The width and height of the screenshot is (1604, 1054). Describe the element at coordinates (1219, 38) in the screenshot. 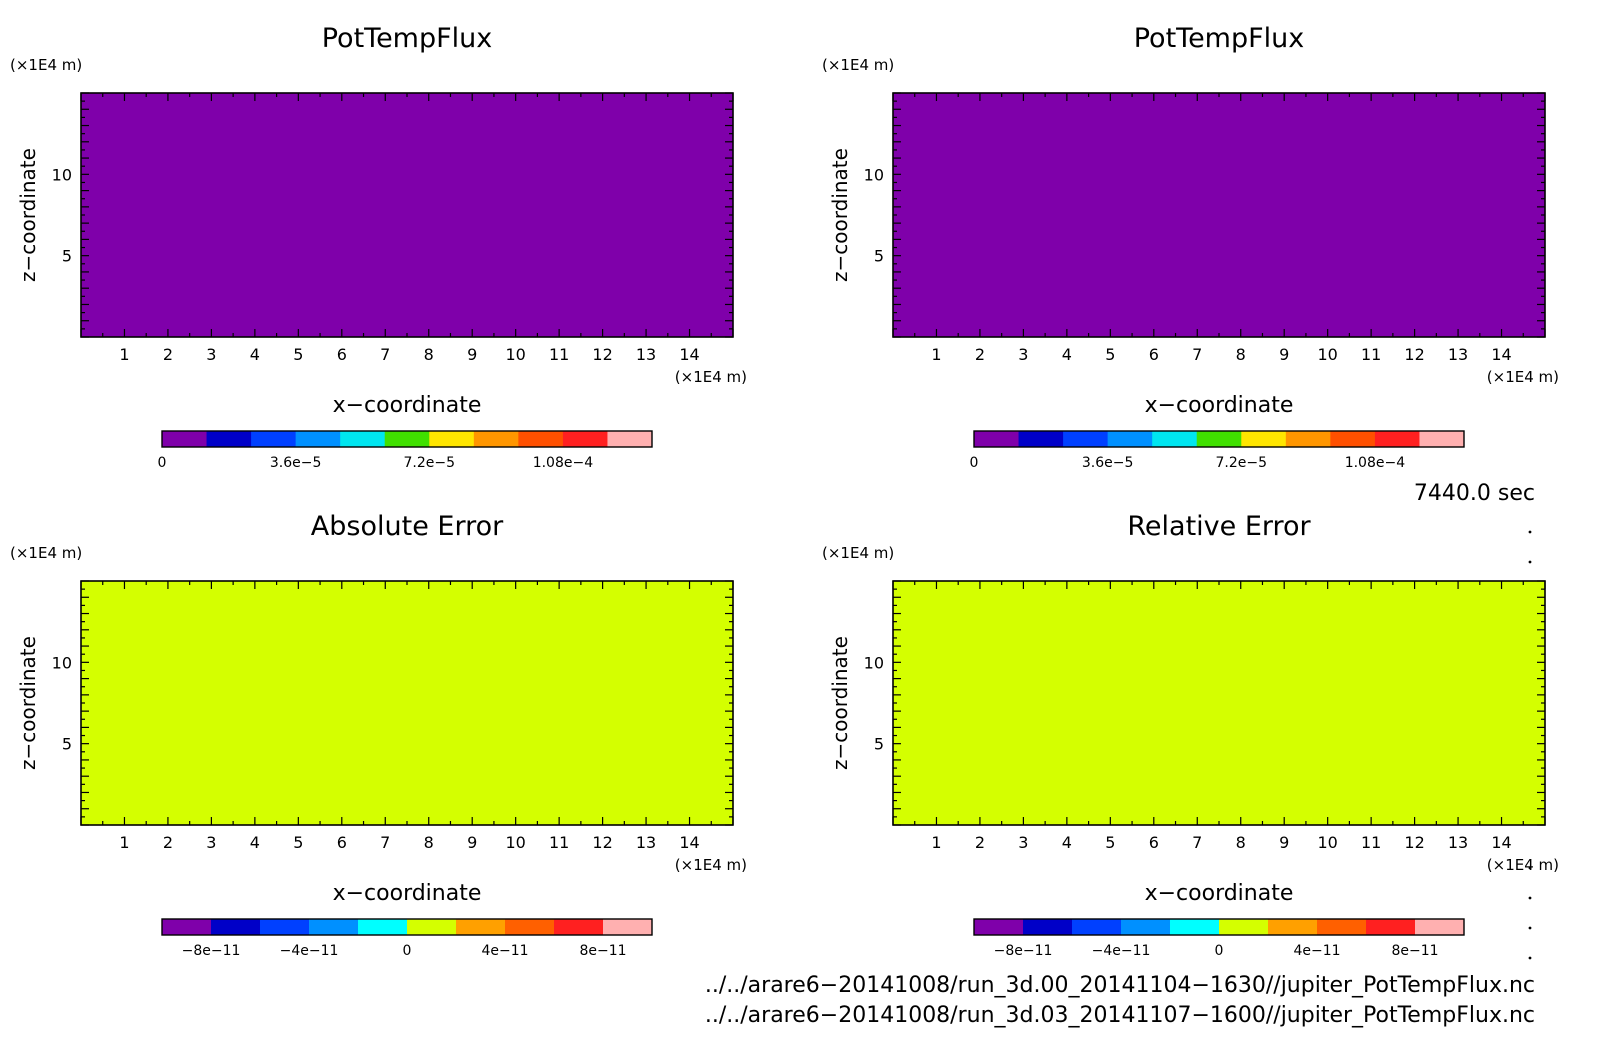

I see `chart-title: PotTempFlux` at that location.